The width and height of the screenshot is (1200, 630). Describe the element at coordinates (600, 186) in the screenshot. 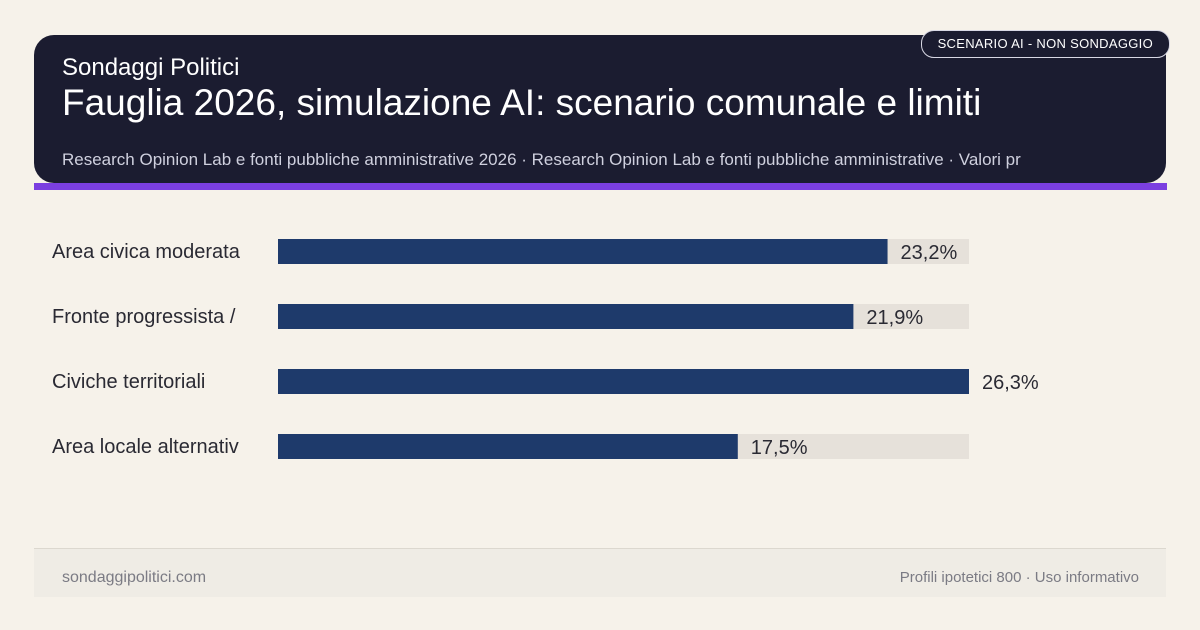

I see `header-accent-bar` at that location.